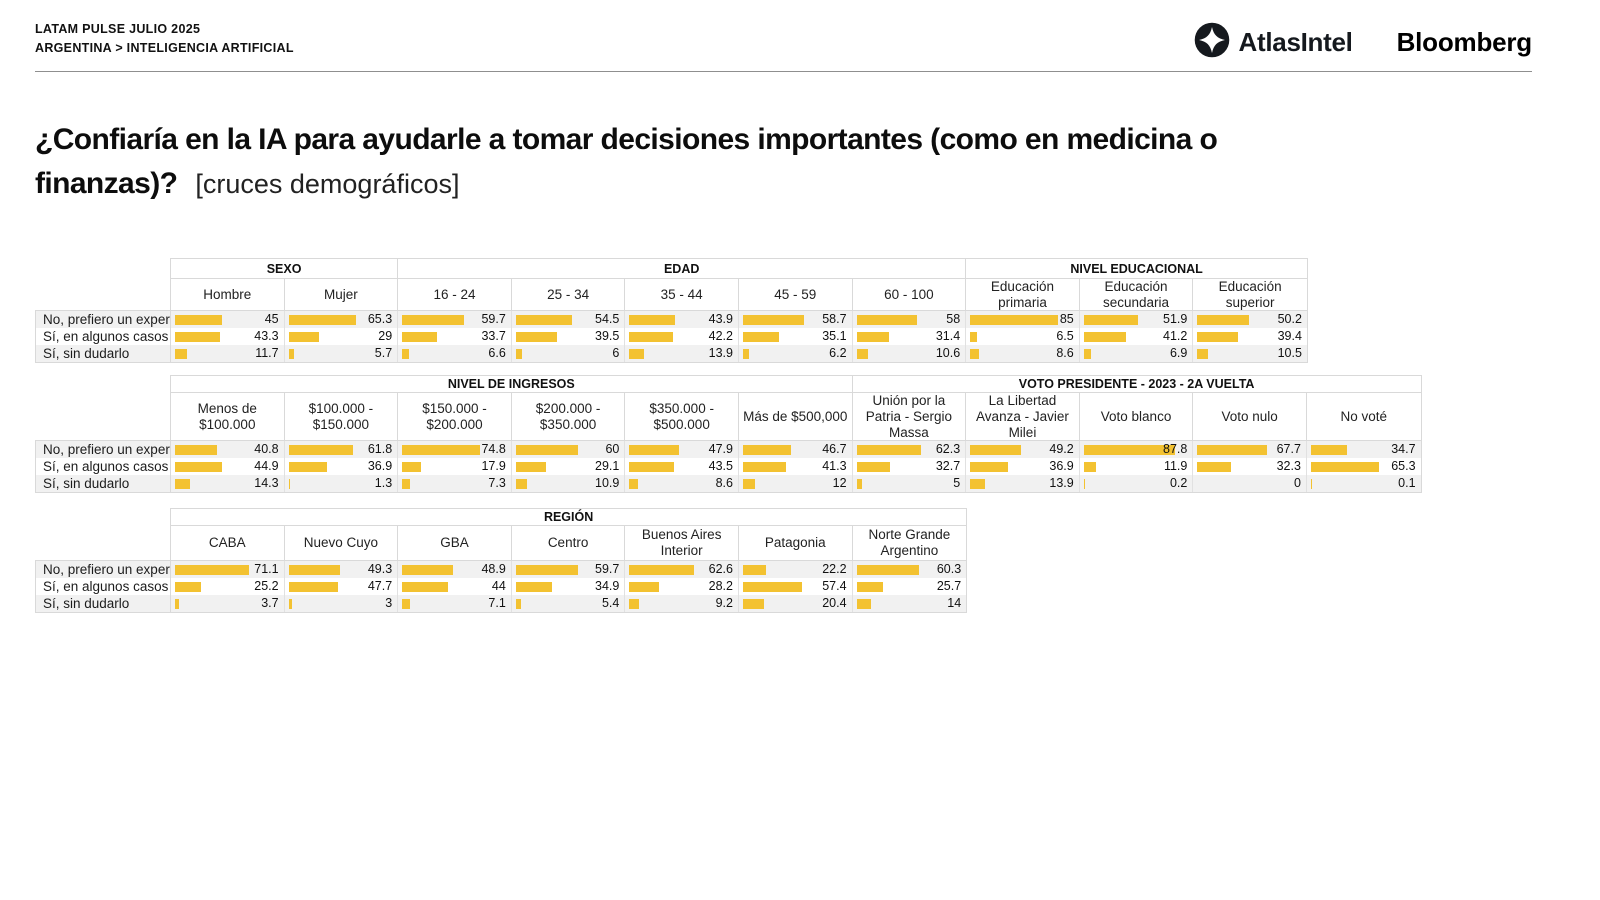  Describe the element at coordinates (616, 353) in the screenshot. I see `bar-value: 6` at that location.